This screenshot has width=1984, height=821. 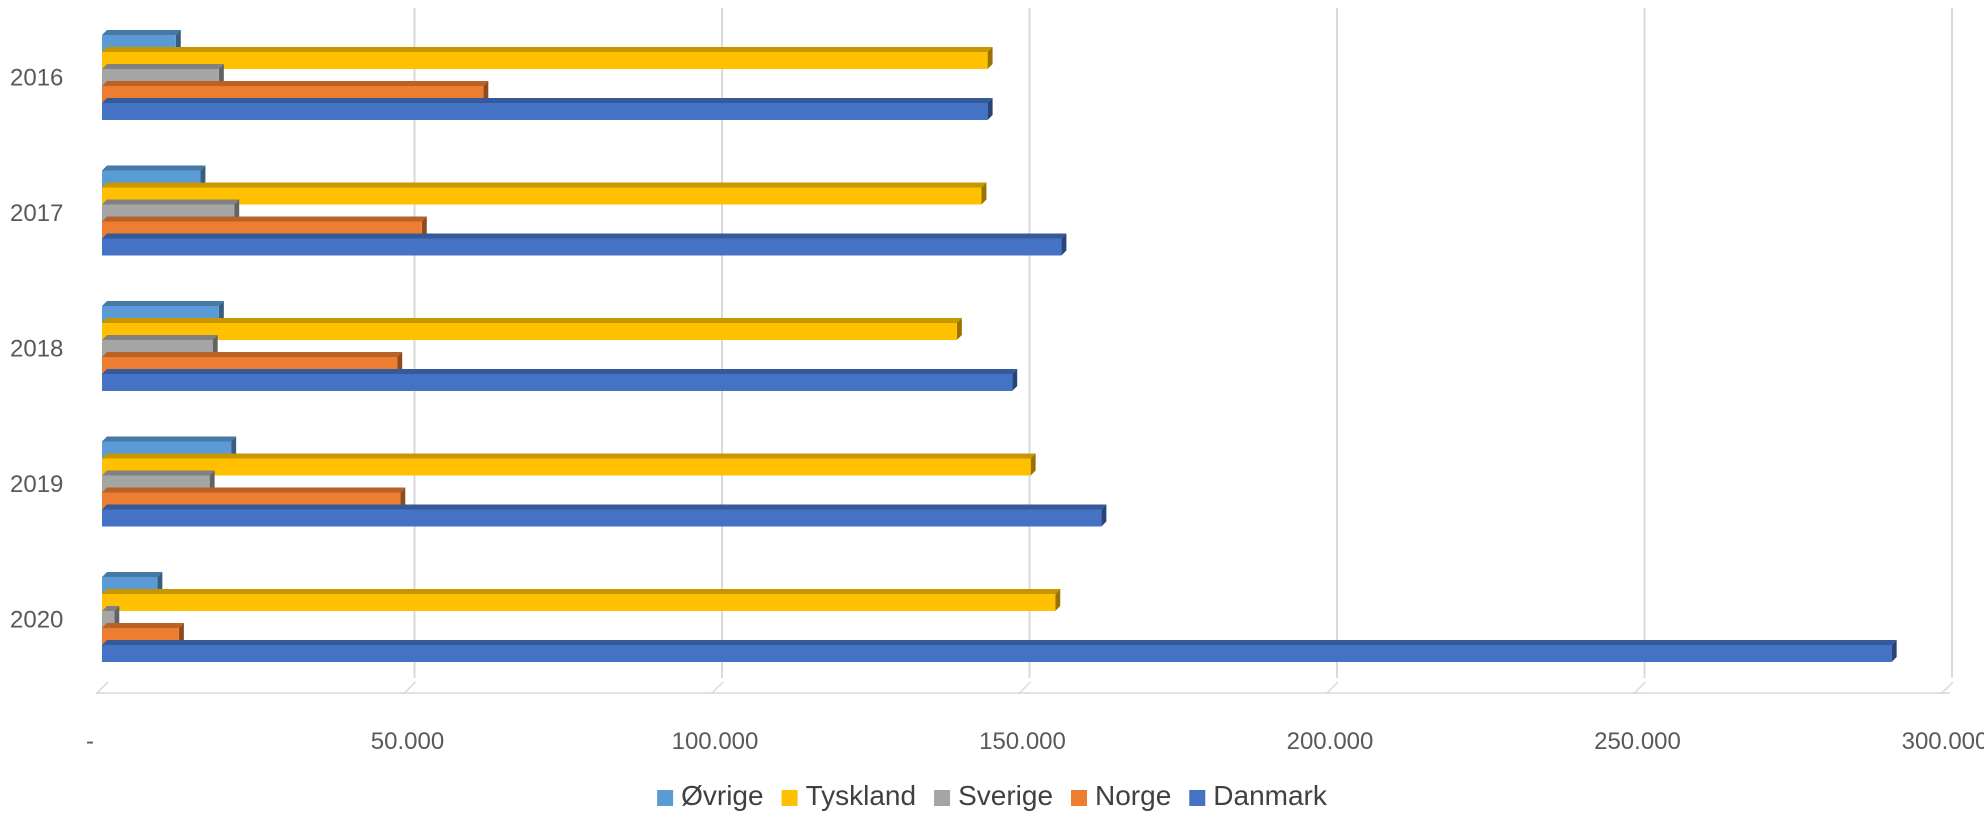 What do you see at coordinates (544, 193) in the screenshot?
I see `bar-tyskland-2017` at bounding box center [544, 193].